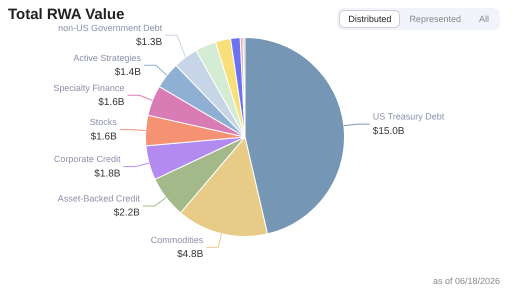 The height and width of the screenshot is (292, 512). Describe the element at coordinates (388, 131) in the screenshot. I see `data-label: $15.0B` at that location.